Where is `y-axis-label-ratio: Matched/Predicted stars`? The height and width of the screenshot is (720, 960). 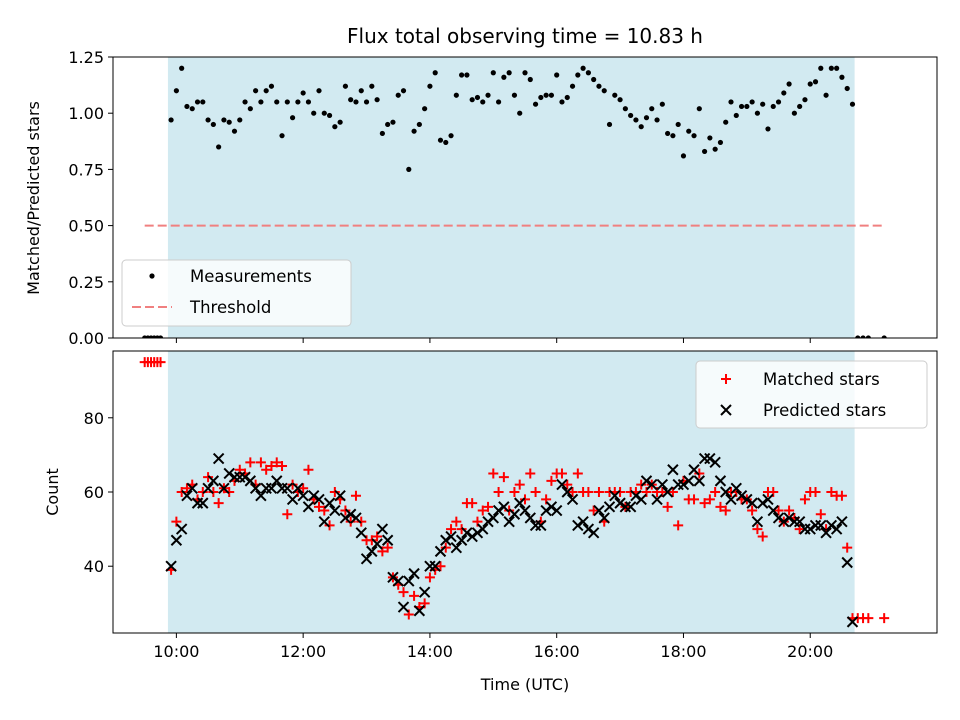
y-axis-label-ratio: Matched/Predicted stars is located at coordinates (33, 198).